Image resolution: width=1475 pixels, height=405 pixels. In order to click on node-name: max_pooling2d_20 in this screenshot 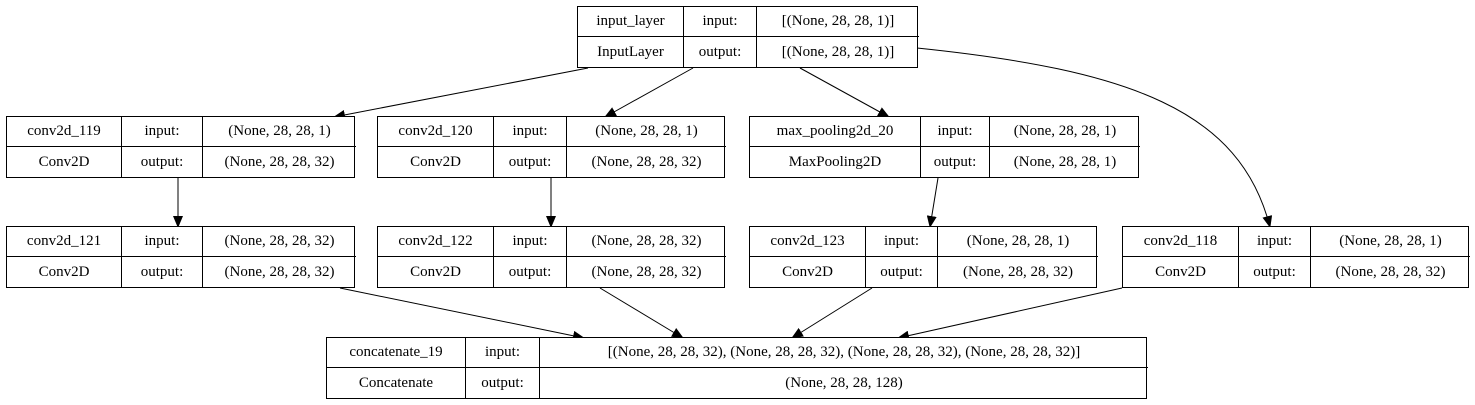, I will do `click(835, 132)`.